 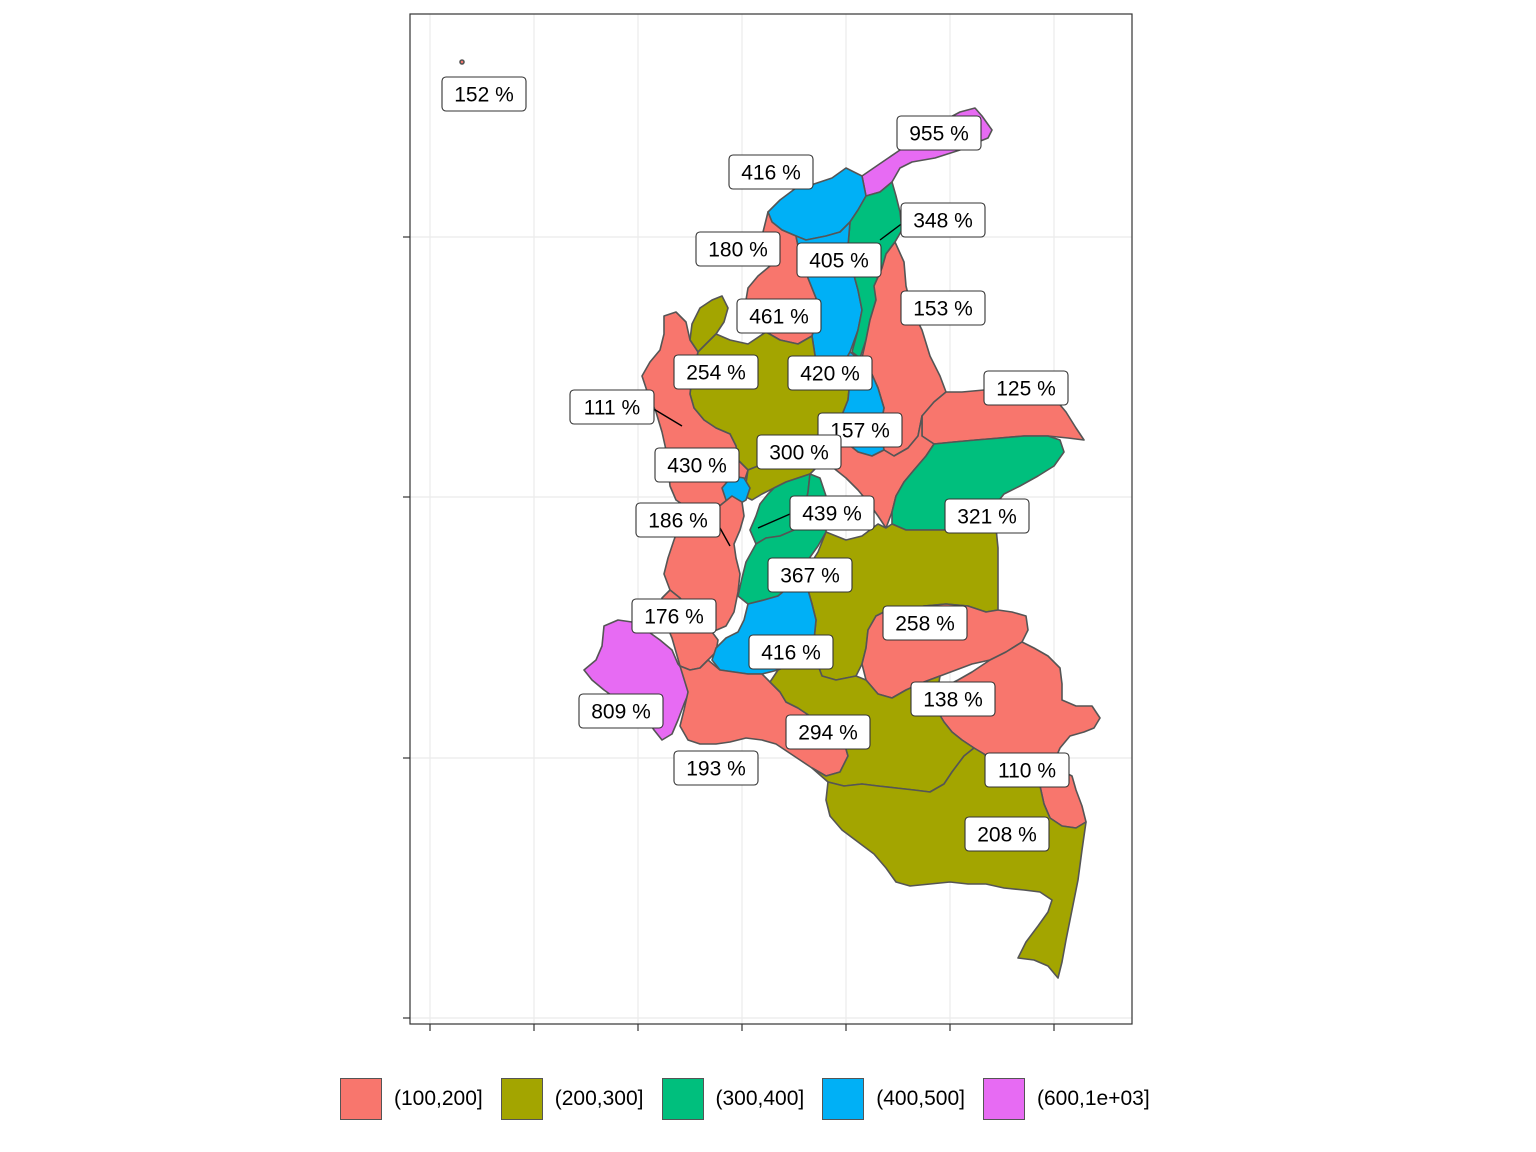 I want to click on svg-text: 439 %, so click(x=832, y=514).